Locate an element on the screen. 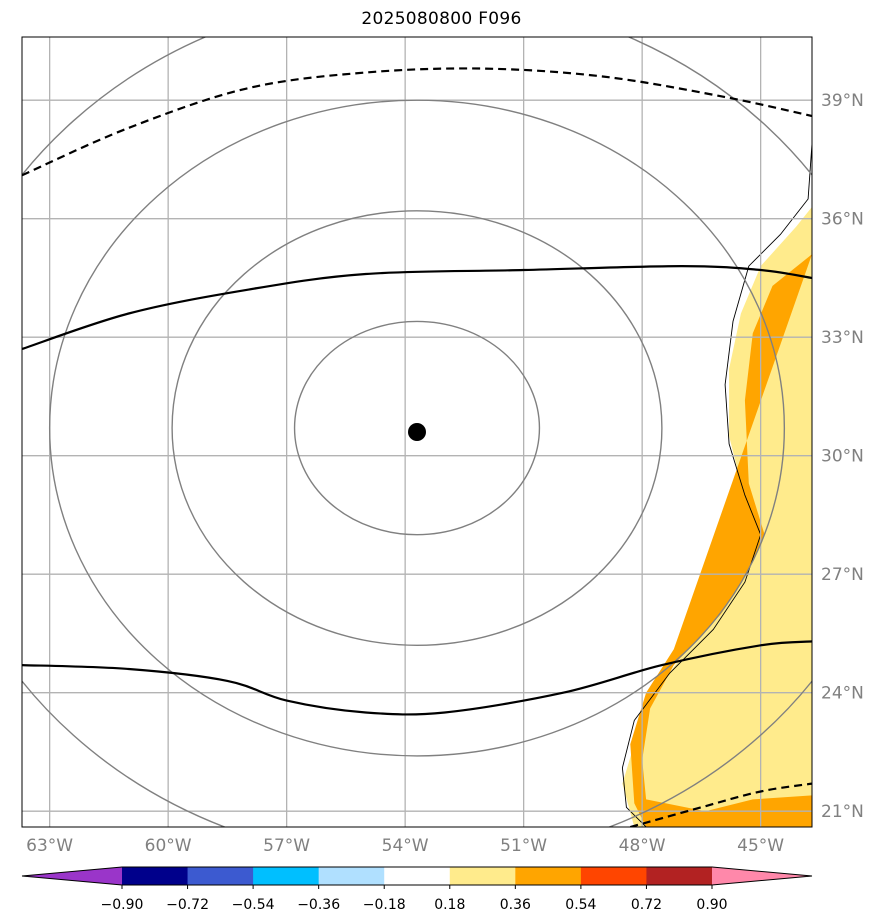 The width and height of the screenshot is (883, 924). lon-tick-label: 60°W is located at coordinates (168, 846).